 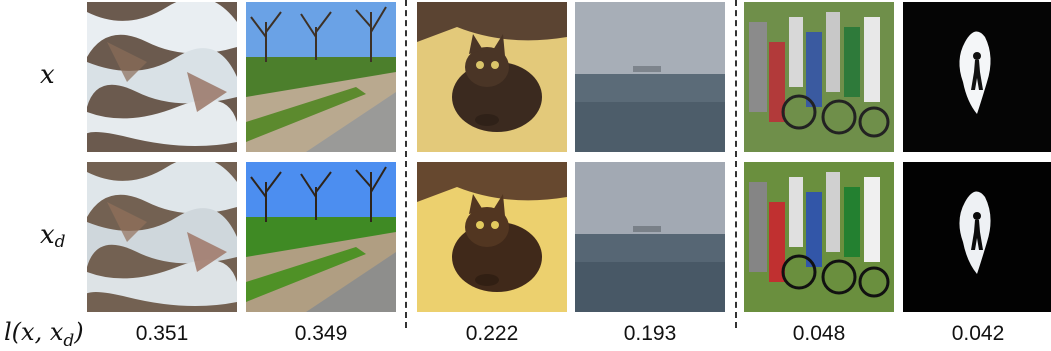 I want to click on score-3: 0.222, so click(x=492, y=333).